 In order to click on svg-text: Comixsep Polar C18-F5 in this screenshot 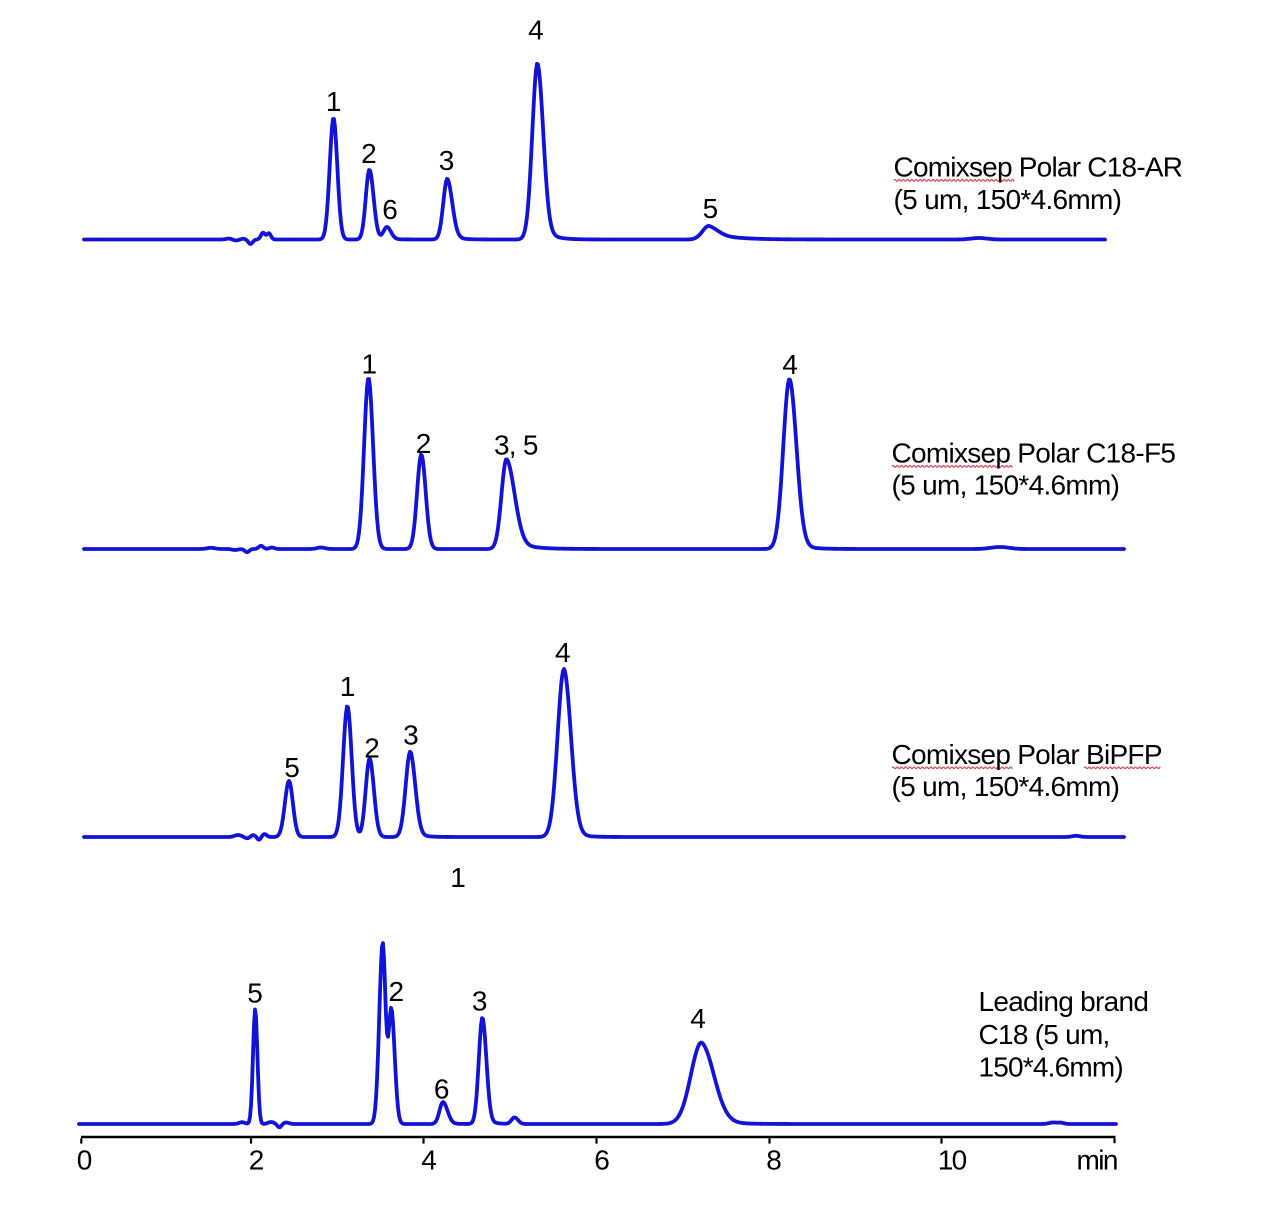, I will do `click(1034, 453)`.